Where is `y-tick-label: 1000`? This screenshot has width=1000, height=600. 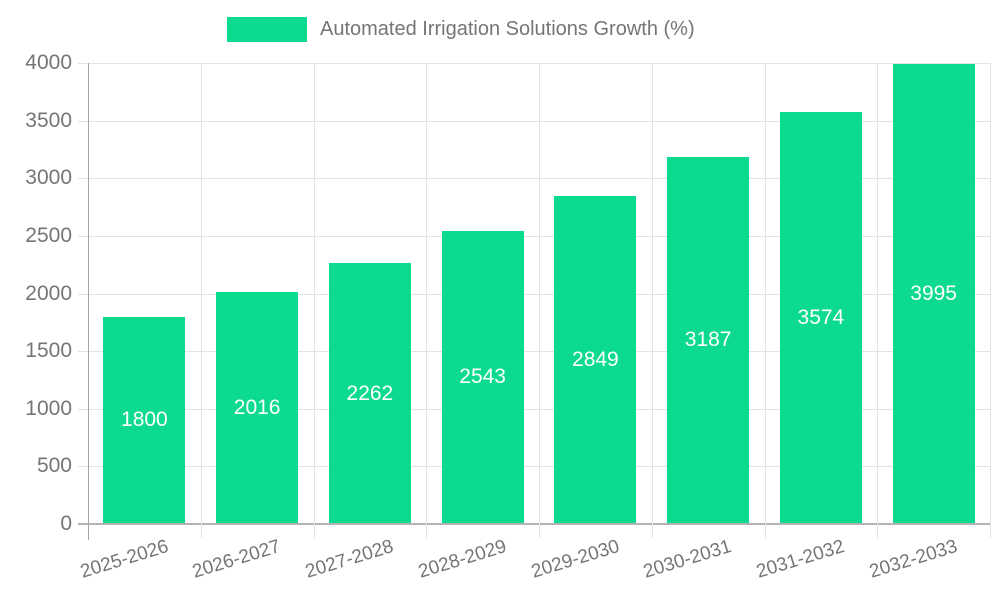 y-tick-label: 1000 is located at coordinates (48, 408).